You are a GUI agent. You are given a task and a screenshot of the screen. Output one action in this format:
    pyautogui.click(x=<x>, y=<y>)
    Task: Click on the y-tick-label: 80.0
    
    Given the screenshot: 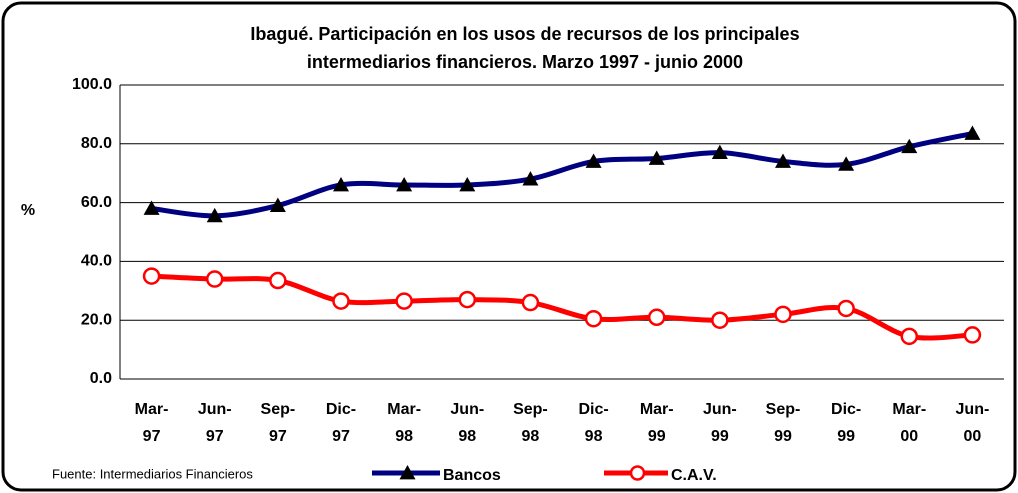 What is the action you would take?
    pyautogui.click(x=96, y=143)
    